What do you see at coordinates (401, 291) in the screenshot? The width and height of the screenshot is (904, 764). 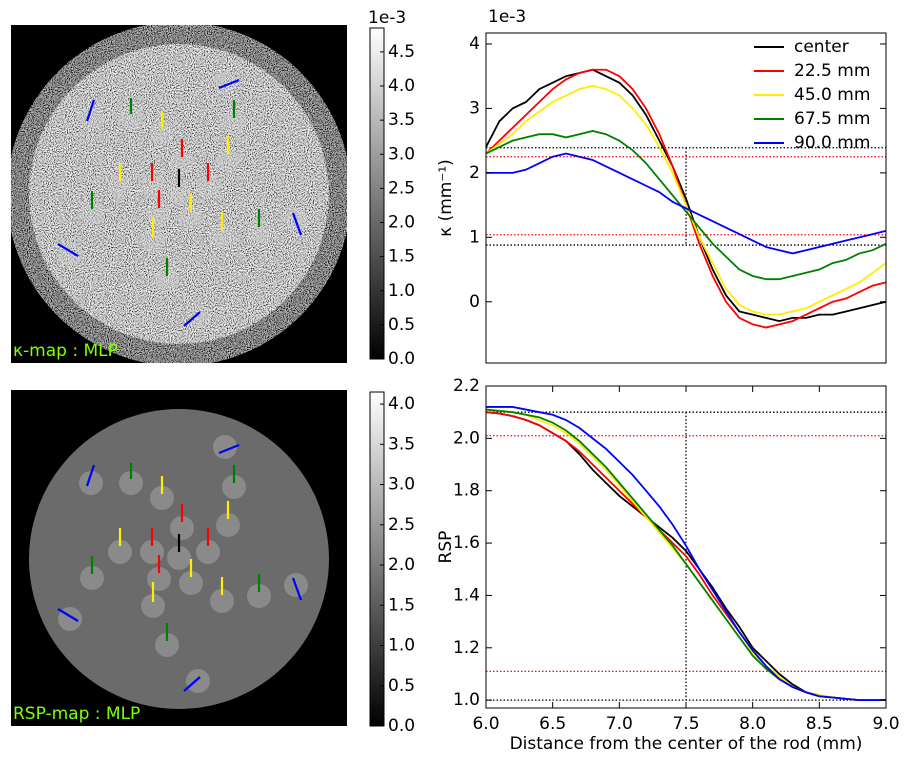 I see `colorbar-tick-label: 1.0` at bounding box center [401, 291].